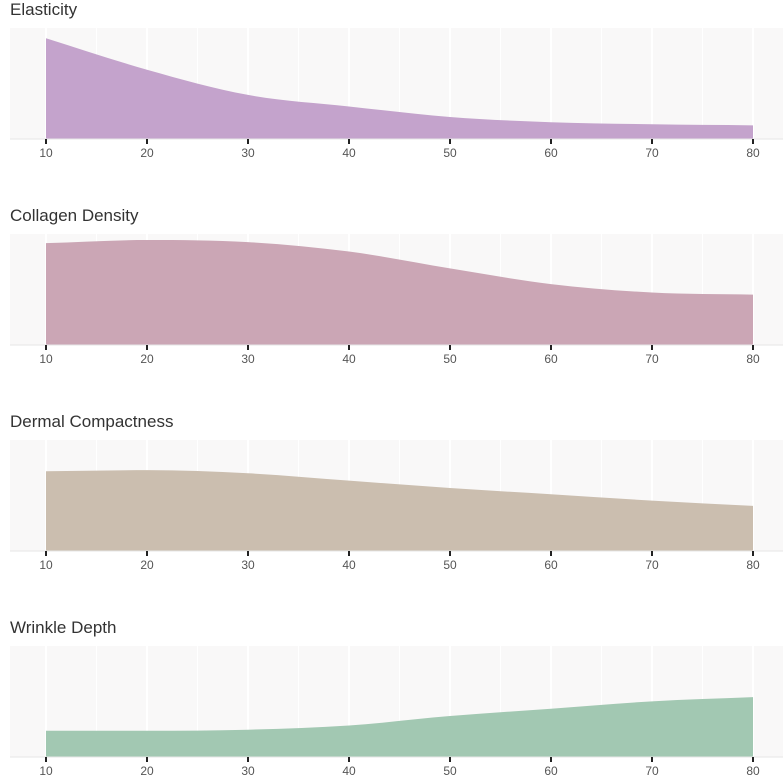  Describe the element at coordinates (63, 627) in the screenshot. I see `chart-title: Wrinkle Depth` at that location.